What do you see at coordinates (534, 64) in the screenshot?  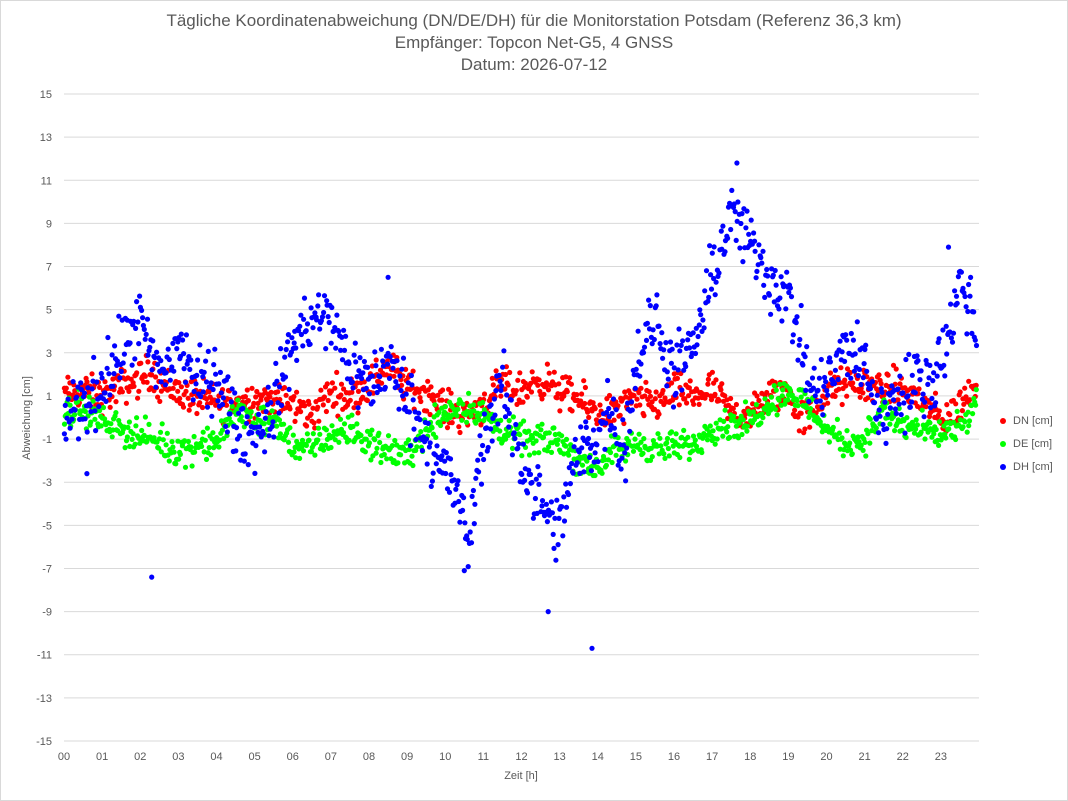 I see `chart-subtitle-date: Datum: 2026-07-12` at bounding box center [534, 64].